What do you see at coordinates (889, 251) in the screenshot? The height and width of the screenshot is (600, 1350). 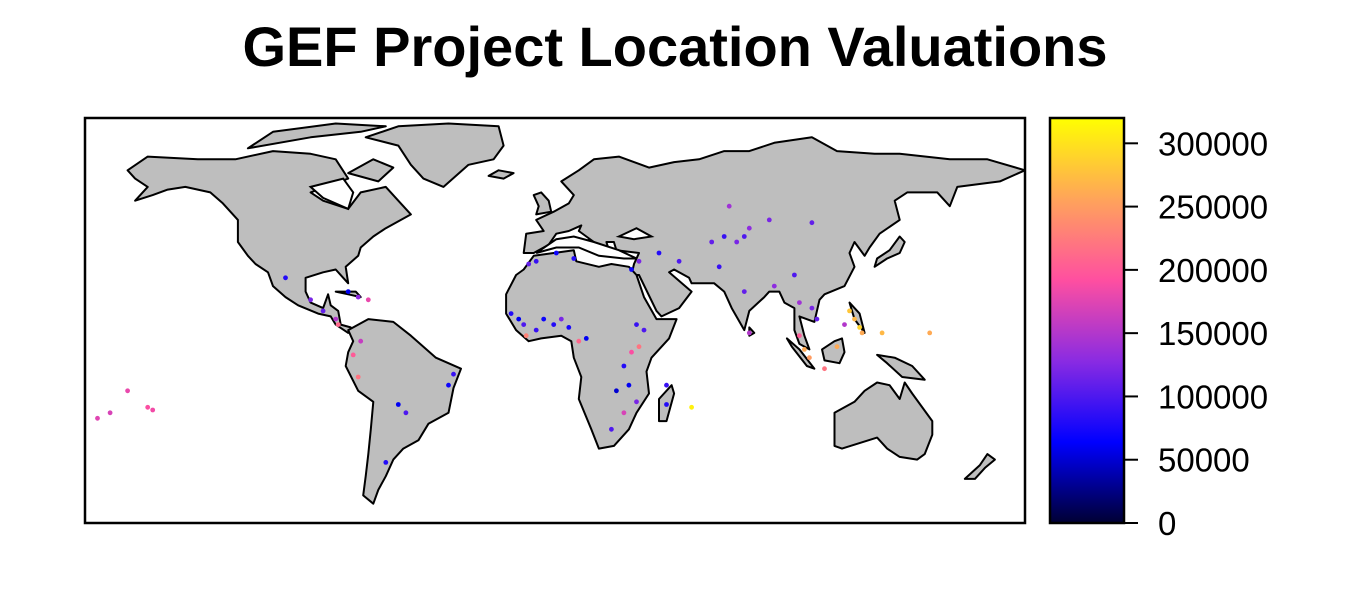 I see `land-japan` at bounding box center [889, 251].